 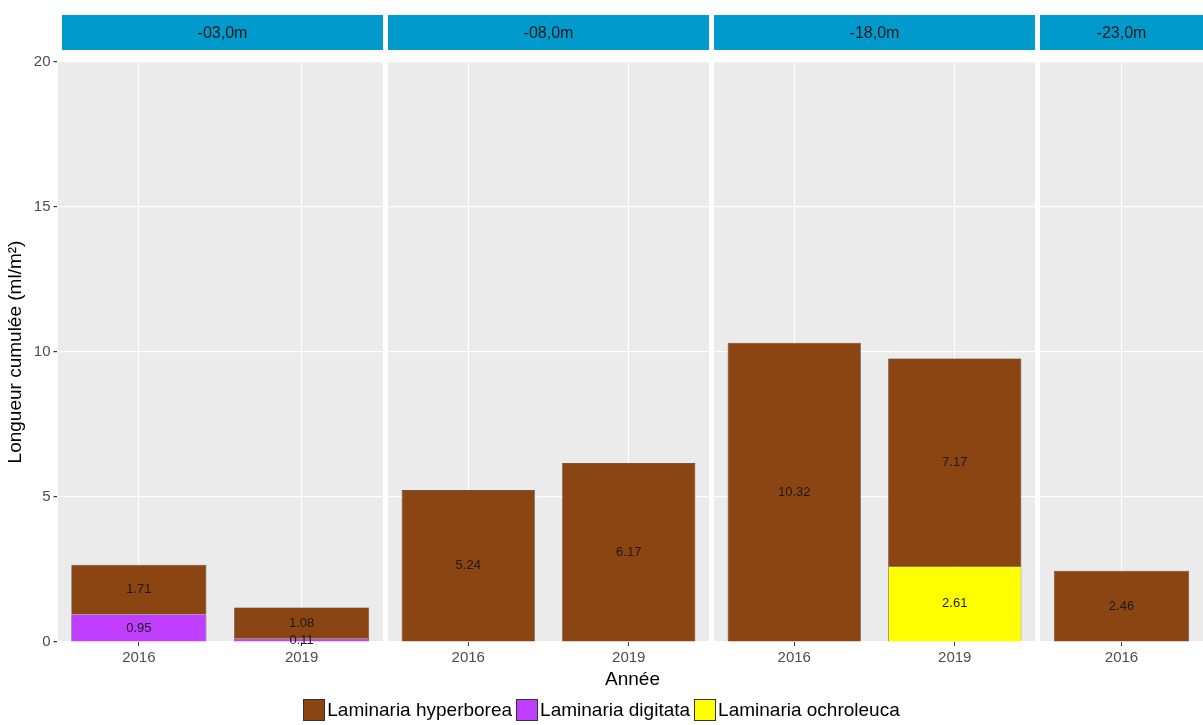 What do you see at coordinates (794, 491) in the screenshot?
I see `data-label: 10.32` at bounding box center [794, 491].